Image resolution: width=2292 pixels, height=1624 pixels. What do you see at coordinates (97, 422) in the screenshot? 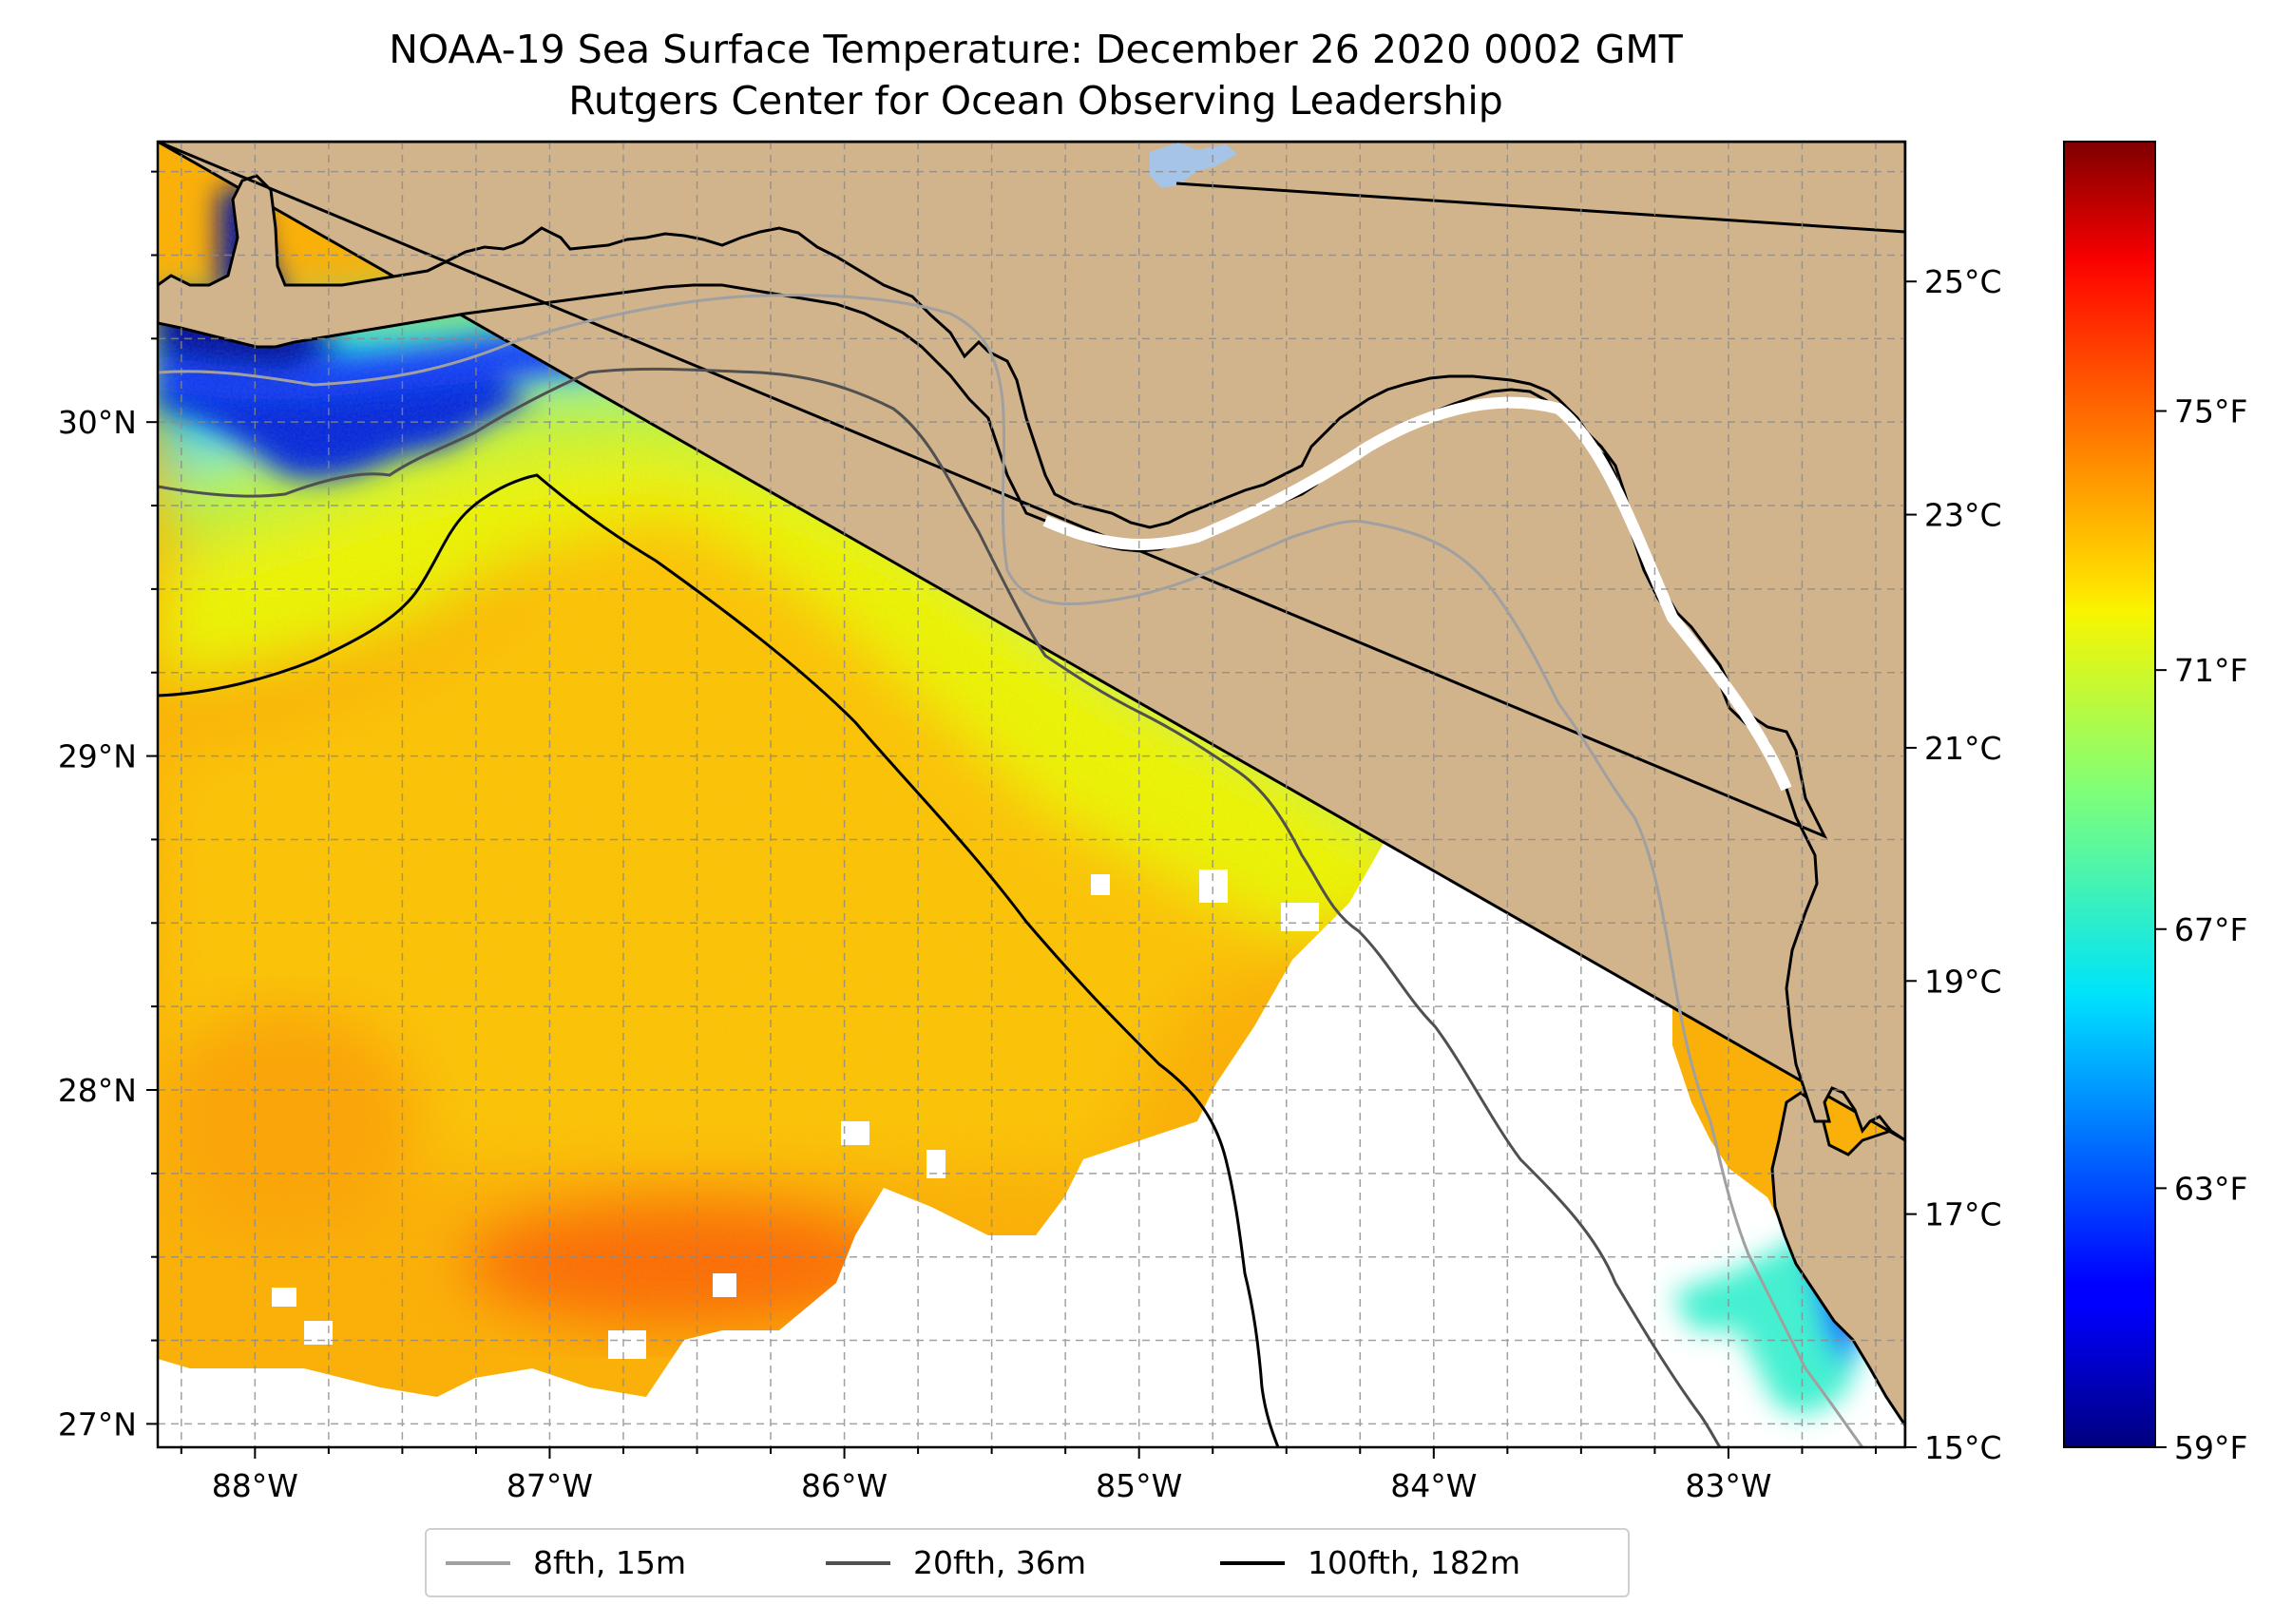
I see `y-tick-label: 30°N` at bounding box center [97, 422].